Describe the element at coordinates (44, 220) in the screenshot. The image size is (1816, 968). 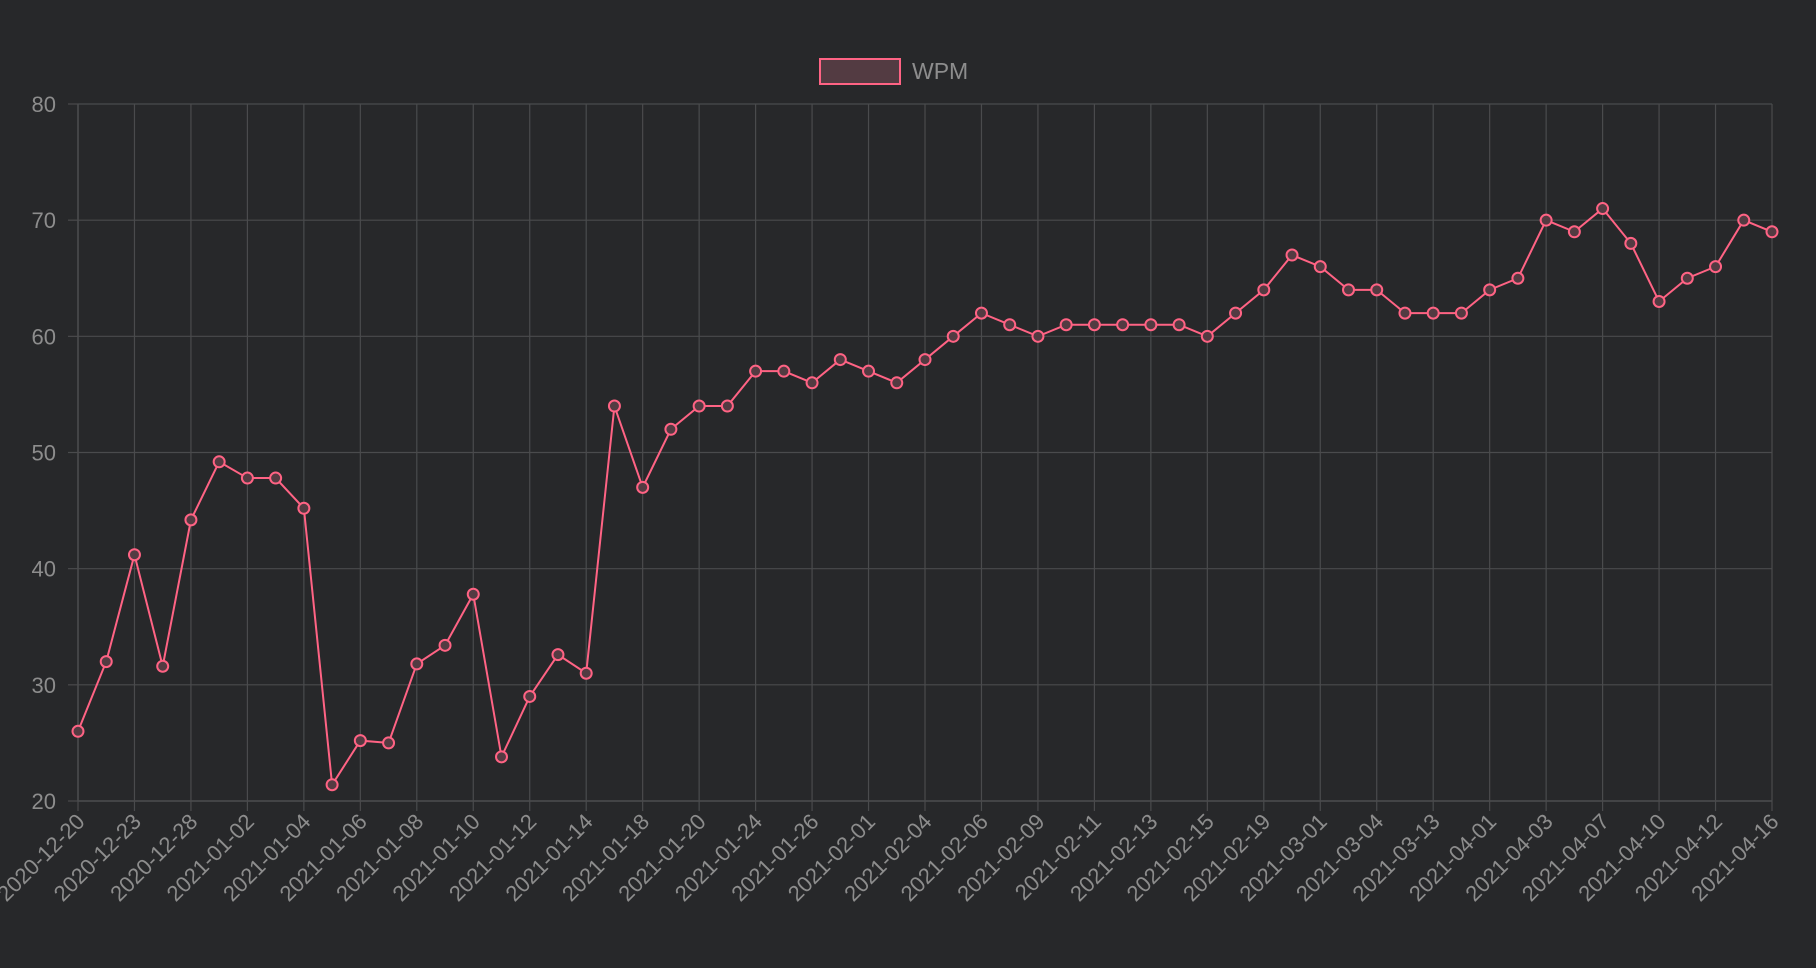
I see `y-tick-label: 70` at that location.